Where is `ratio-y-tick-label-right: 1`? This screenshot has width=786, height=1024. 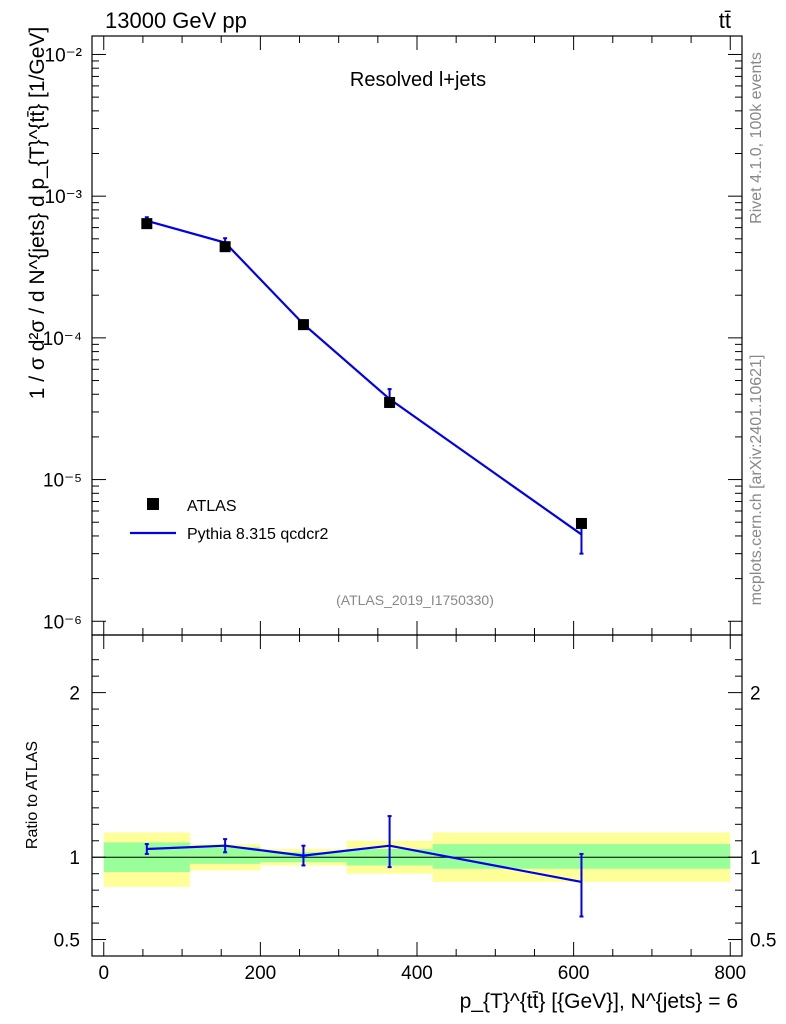 ratio-y-tick-label-right: 1 is located at coordinates (755, 858).